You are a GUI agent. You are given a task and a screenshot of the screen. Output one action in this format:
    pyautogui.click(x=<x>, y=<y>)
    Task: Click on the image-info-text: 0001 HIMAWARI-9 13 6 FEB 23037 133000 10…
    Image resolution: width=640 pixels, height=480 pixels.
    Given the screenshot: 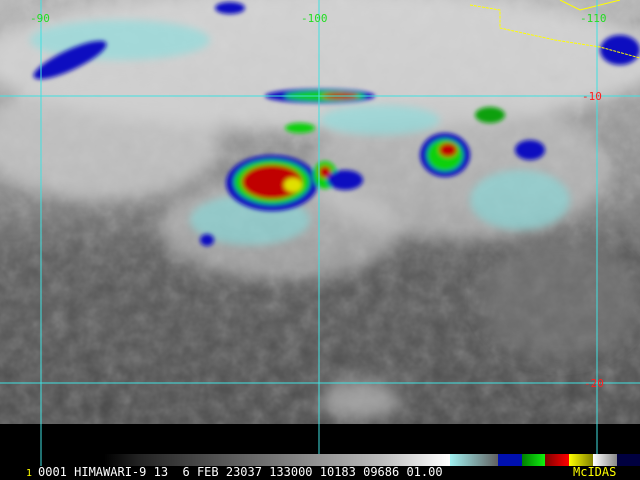 What is the action you would take?
    pyautogui.click(x=240, y=472)
    